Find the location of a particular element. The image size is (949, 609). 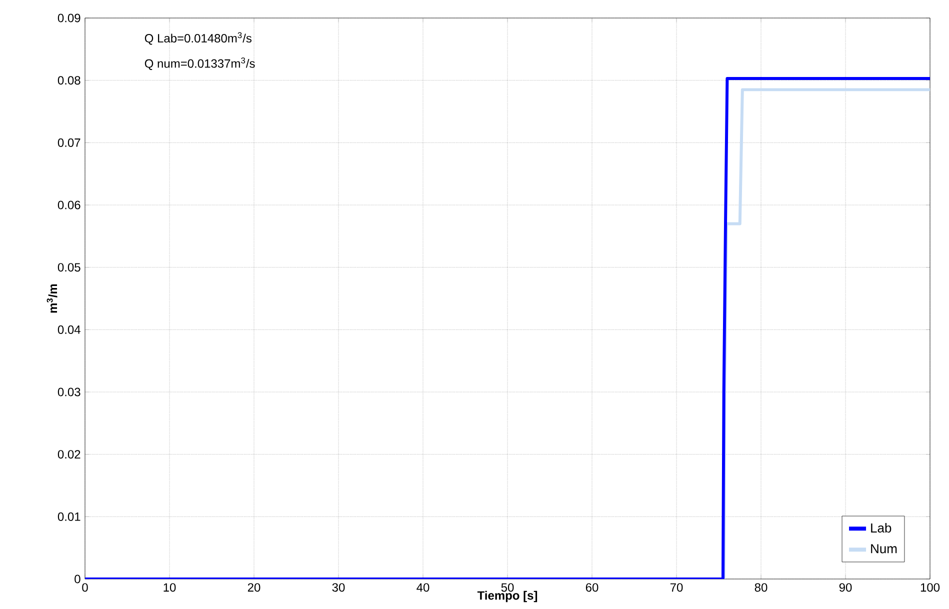

x-tick-label: 40 is located at coordinates (423, 587).